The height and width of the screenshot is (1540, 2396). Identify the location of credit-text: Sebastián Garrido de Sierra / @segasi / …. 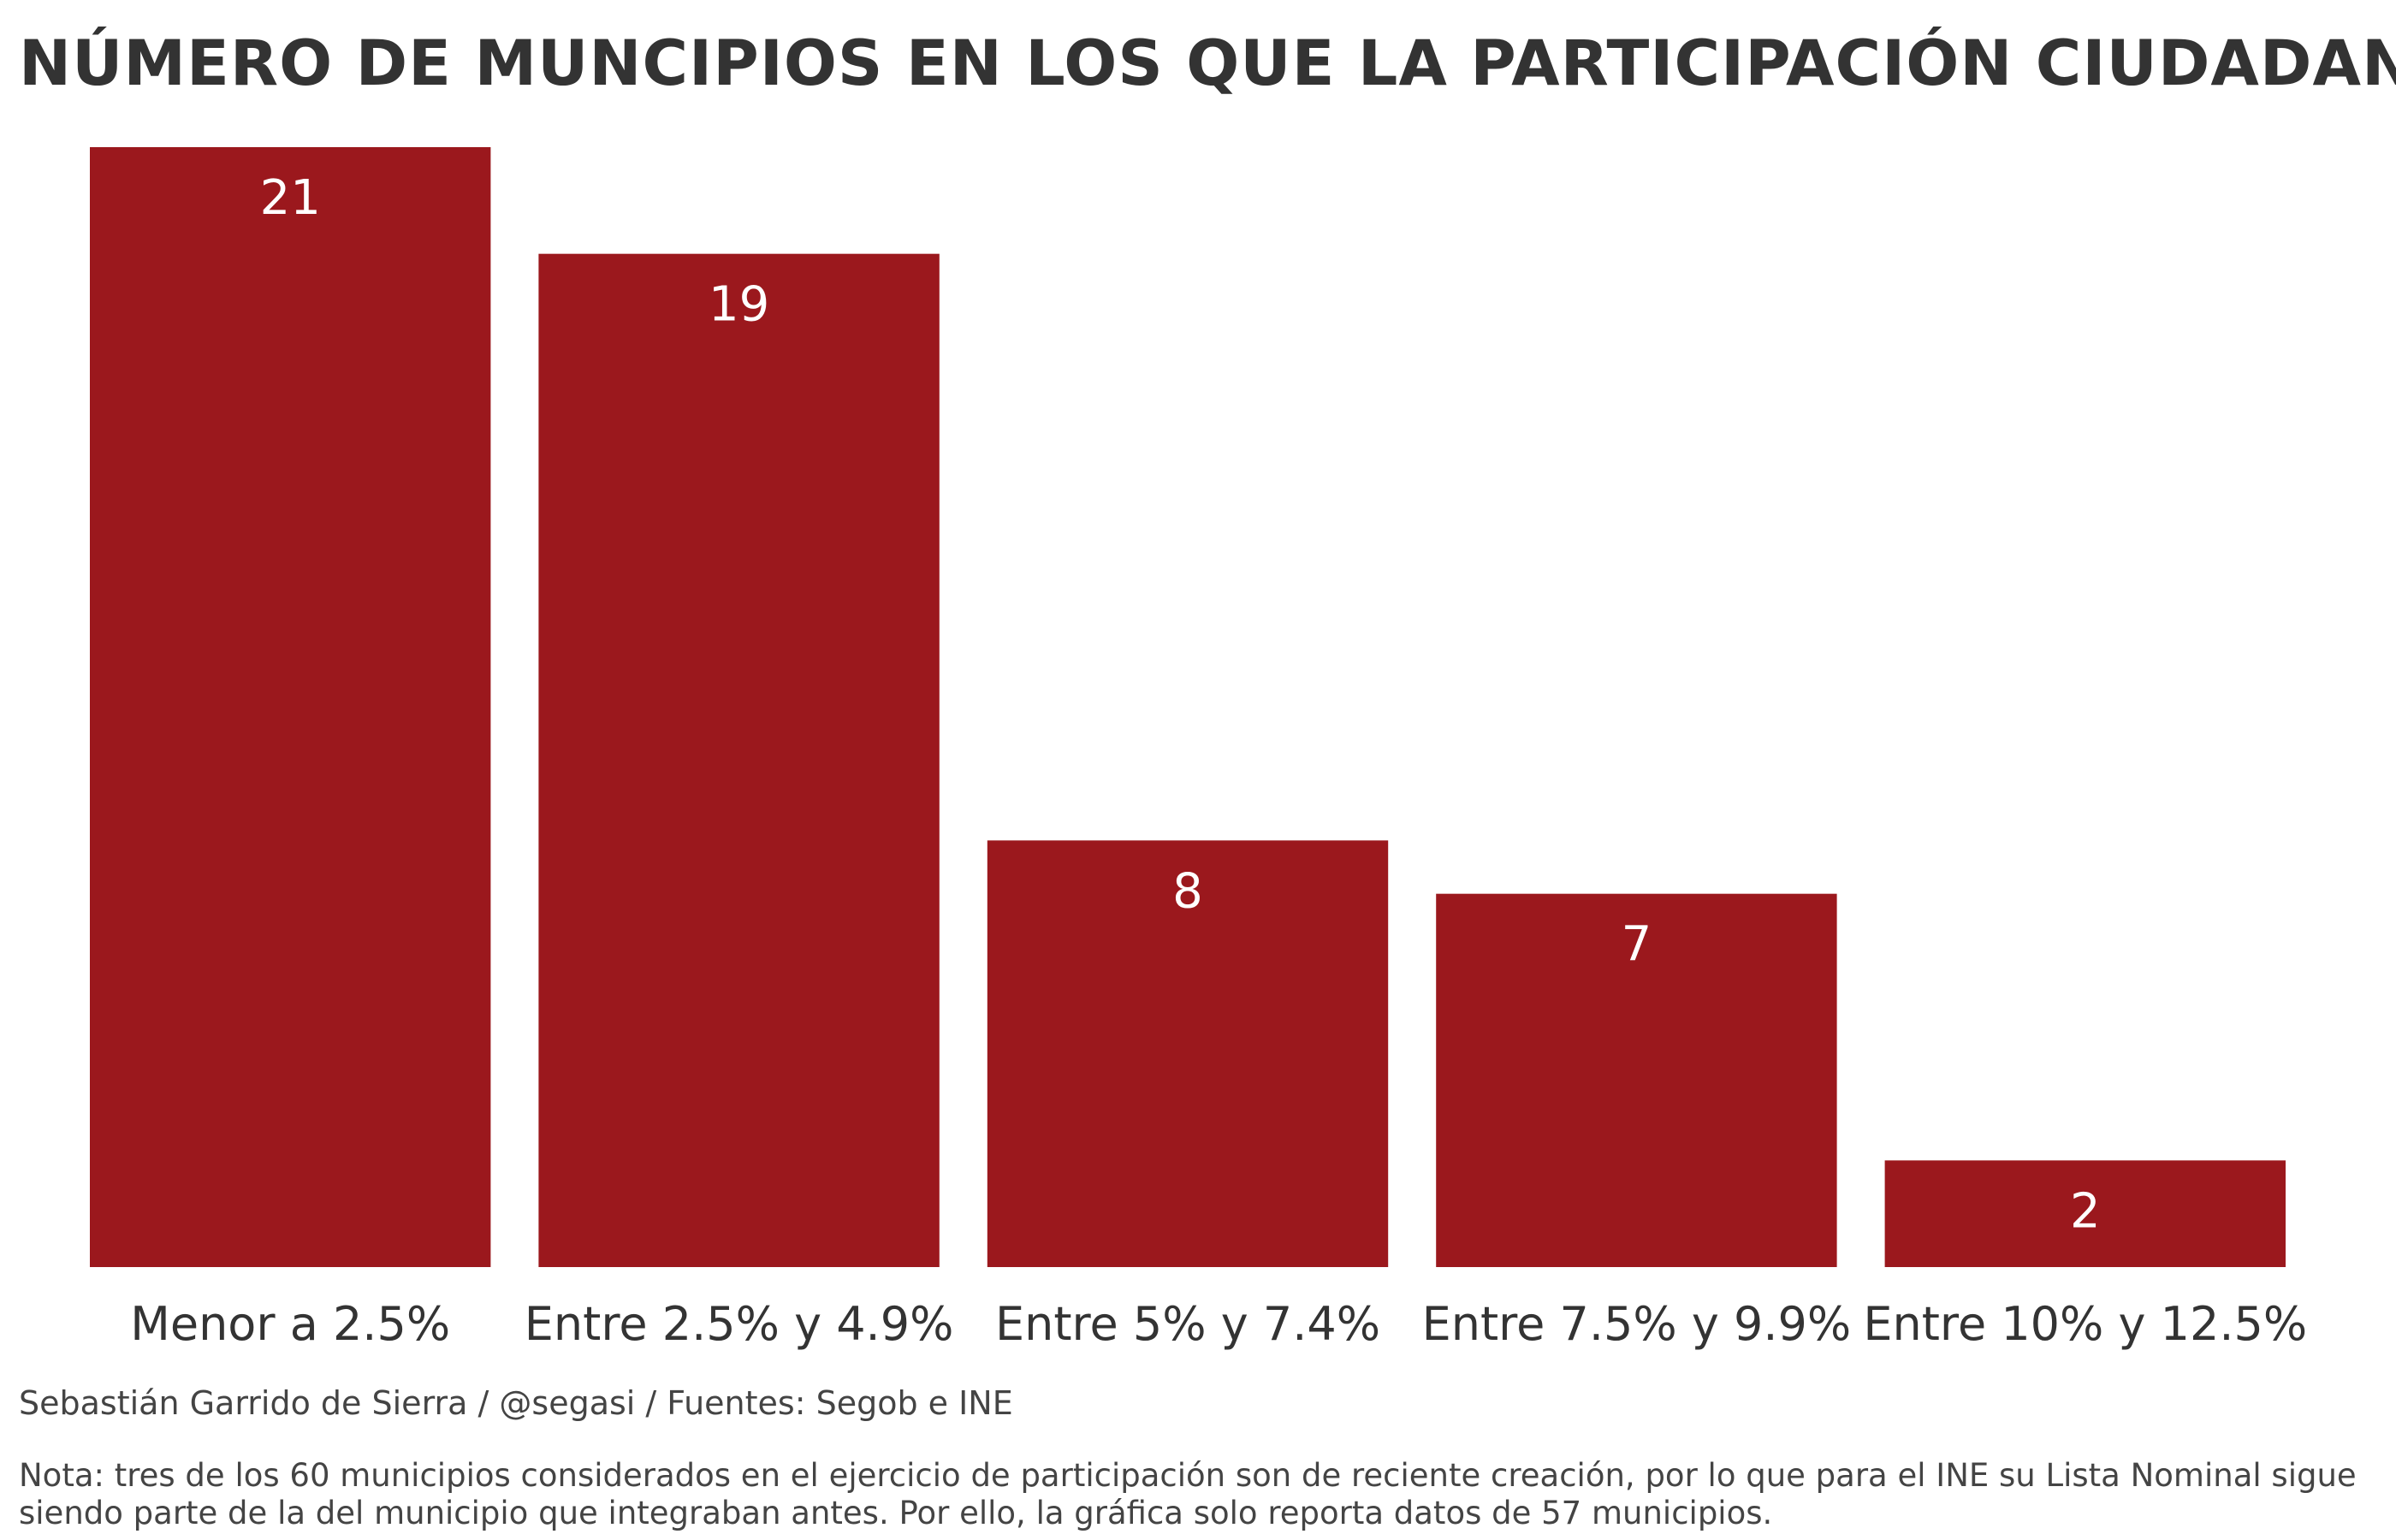
(516, 1403).